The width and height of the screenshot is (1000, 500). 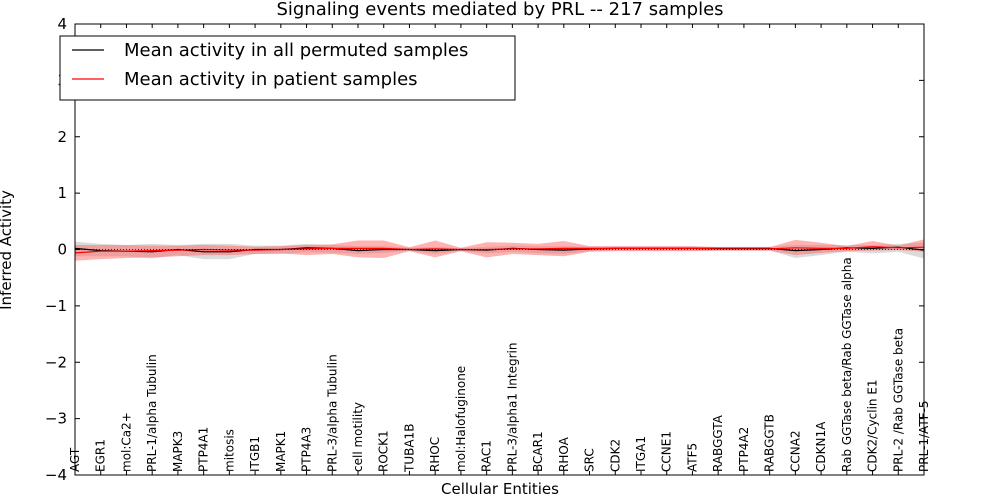 What do you see at coordinates (538, 451) in the screenshot?
I see `x-tick-label: BCAR1` at bounding box center [538, 451].